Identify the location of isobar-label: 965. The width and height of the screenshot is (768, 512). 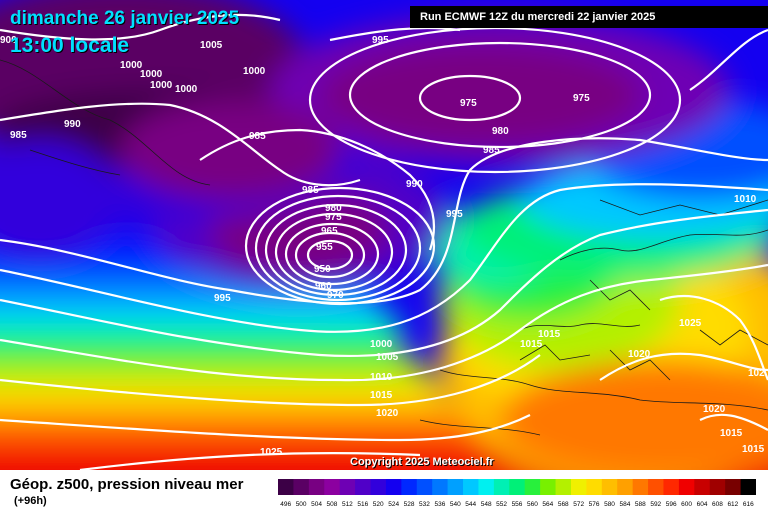
(329, 231).